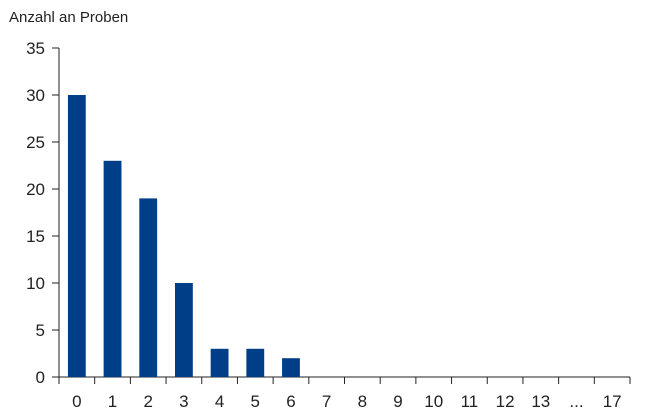  I want to click on x-tick-label: 13, so click(540, 401).